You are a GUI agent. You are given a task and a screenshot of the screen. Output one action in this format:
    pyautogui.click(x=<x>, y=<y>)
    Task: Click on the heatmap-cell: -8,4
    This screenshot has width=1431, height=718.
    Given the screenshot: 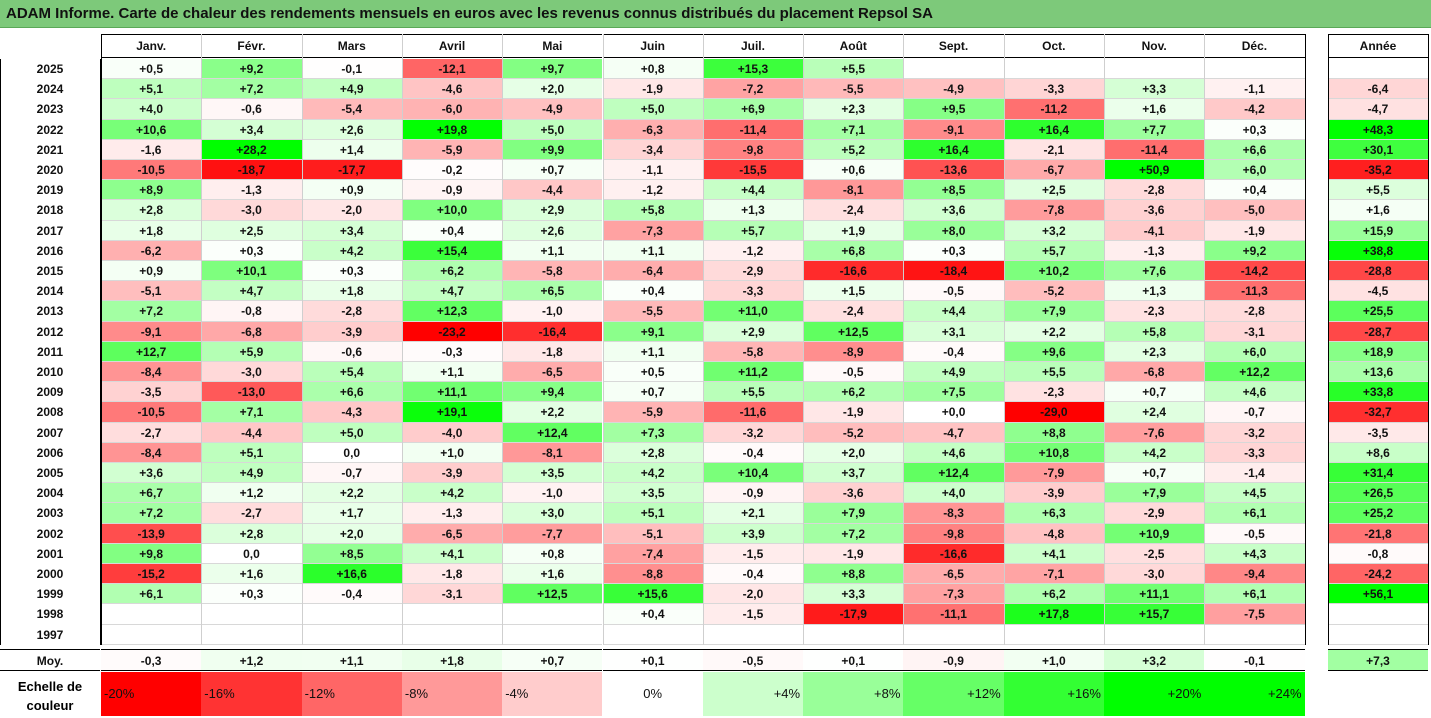 What is the action you would take?
    pyautogui.click(x=151, y=372)
    